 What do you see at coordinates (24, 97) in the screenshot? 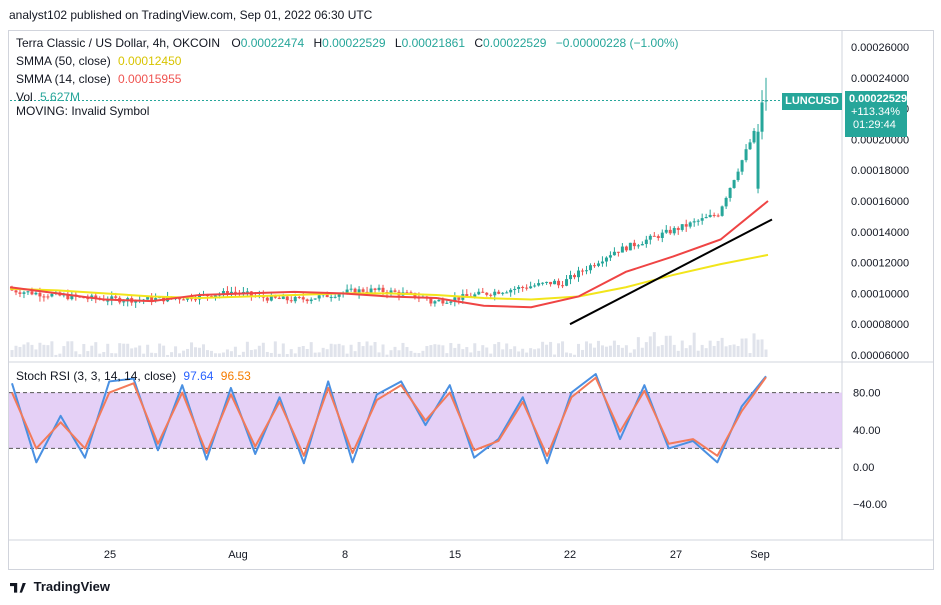
I see `vol-label: Vol` at bounding box center [24, 97].